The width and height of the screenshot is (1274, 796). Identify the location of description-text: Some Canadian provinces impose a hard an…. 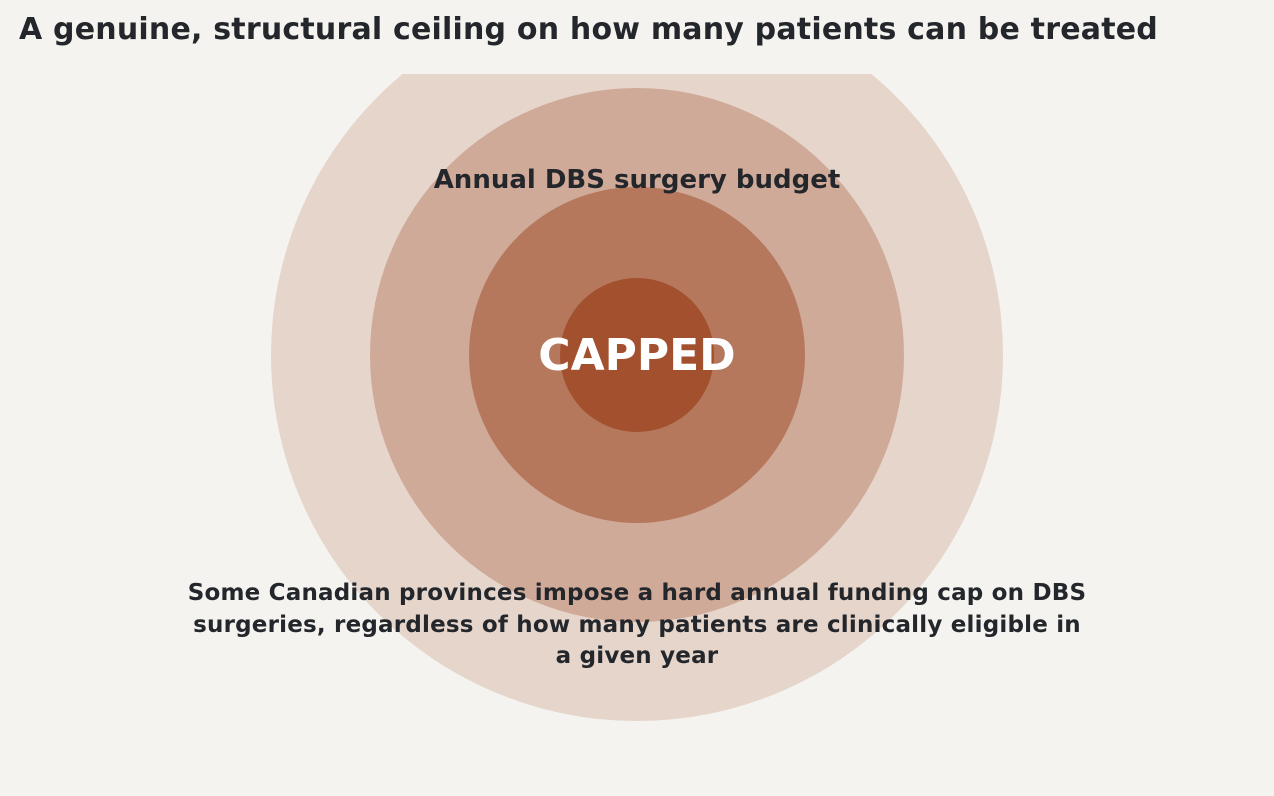
(637, 624).